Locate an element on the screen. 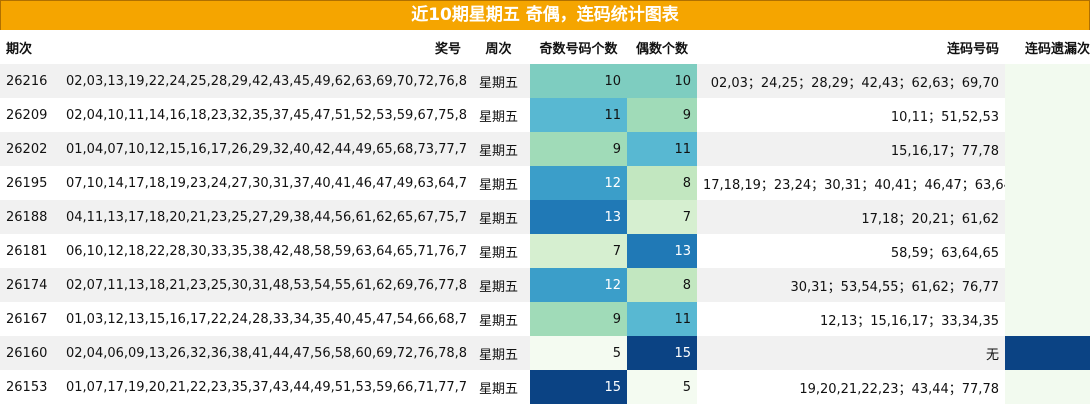  cell-issue: 26174 is located at coordinates (30, 285).